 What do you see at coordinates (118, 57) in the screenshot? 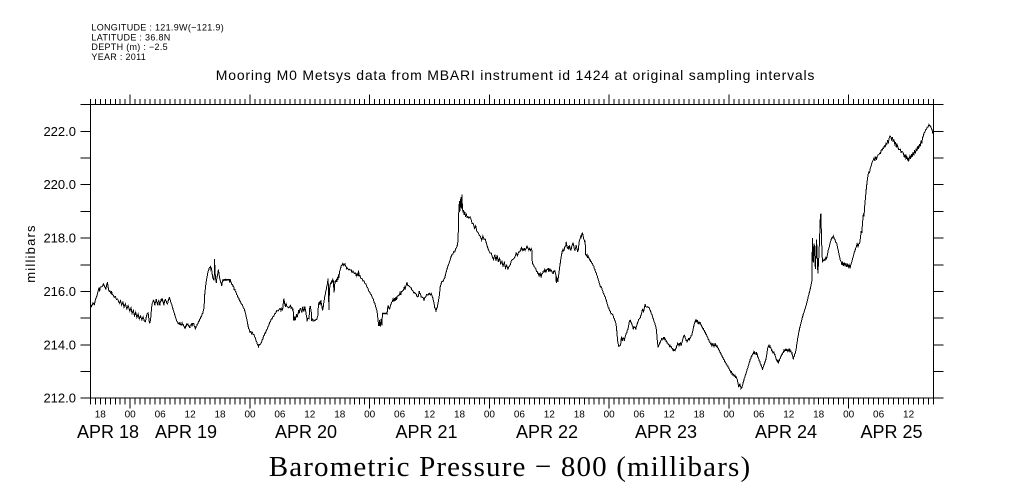
I see `svg-text: YEAR : 2011` at bounding box center [118, 57].